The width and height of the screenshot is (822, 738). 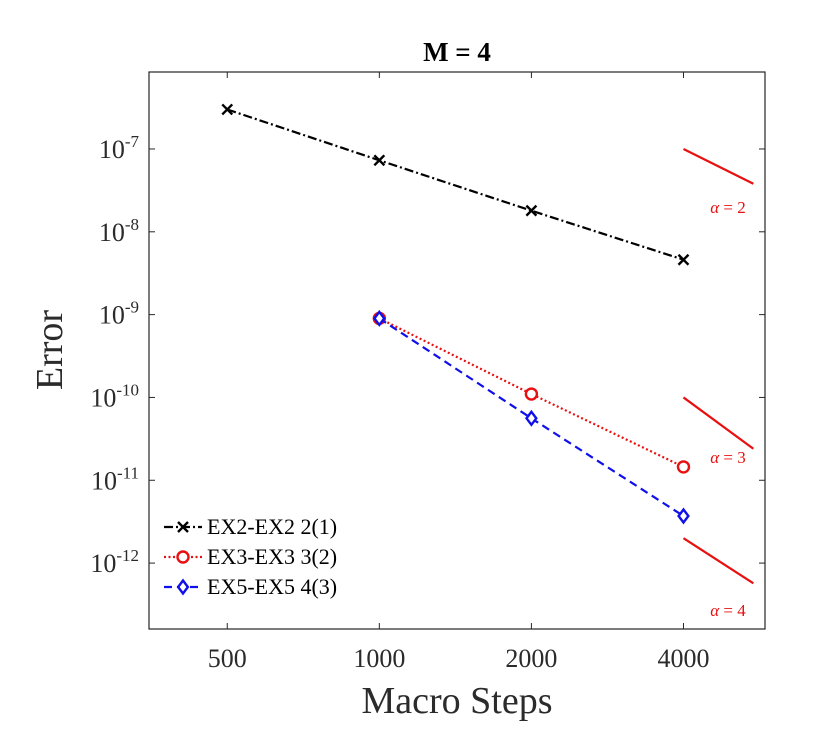 What do you see at coordinates (718, 383) in the screenshot?
I see `reference-slopes: α = 2 α = 3 α = 4` at bounding box center [718, 383].